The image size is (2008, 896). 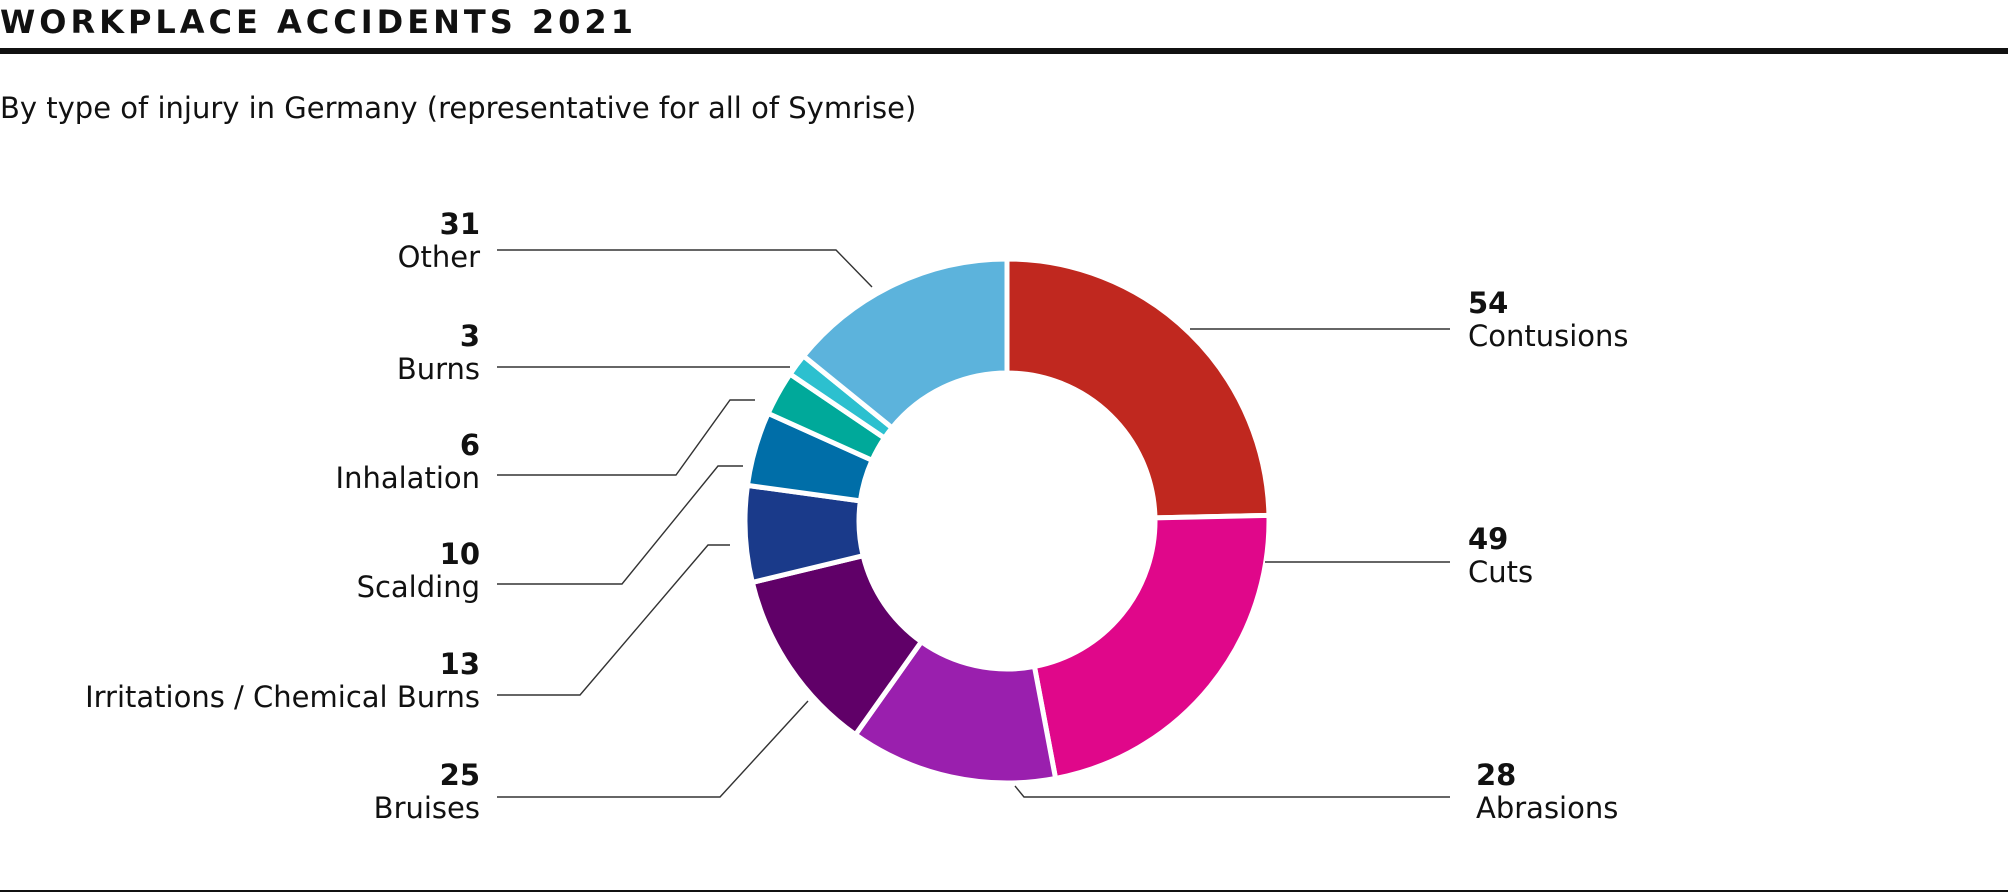 What do you see at coordinates (685, 268) in the screenshot?
I see `leader-line-other` at bounding box center [685, 268].